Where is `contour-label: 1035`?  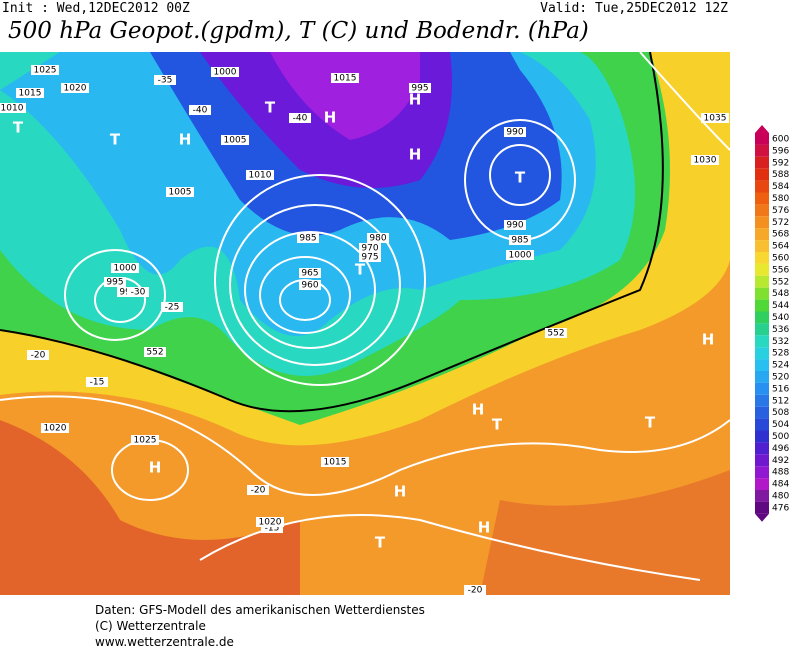 contour-label: 1035 is located at coordinates (715, 119).